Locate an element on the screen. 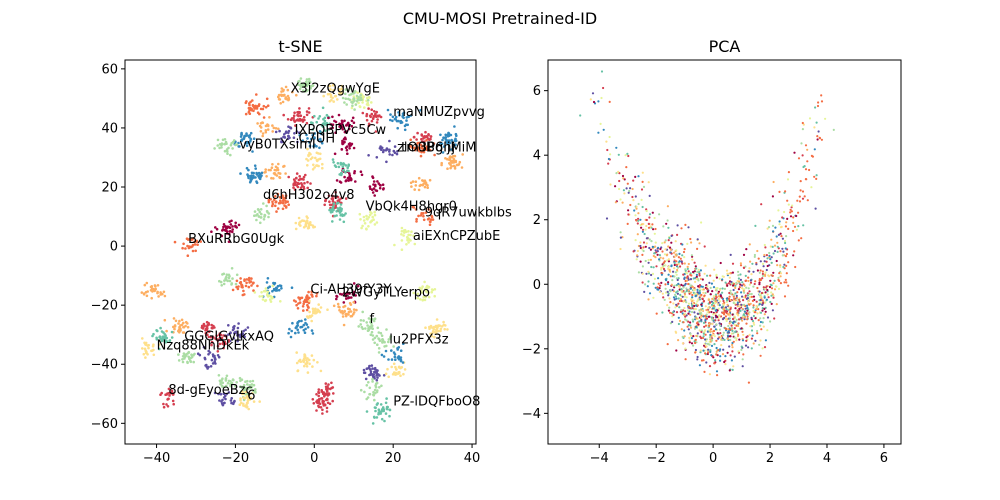 This screenshot has width=1000, height=500. tsne-annotation: IXPQBPVc5Cw is located at coordinates (341, 130).